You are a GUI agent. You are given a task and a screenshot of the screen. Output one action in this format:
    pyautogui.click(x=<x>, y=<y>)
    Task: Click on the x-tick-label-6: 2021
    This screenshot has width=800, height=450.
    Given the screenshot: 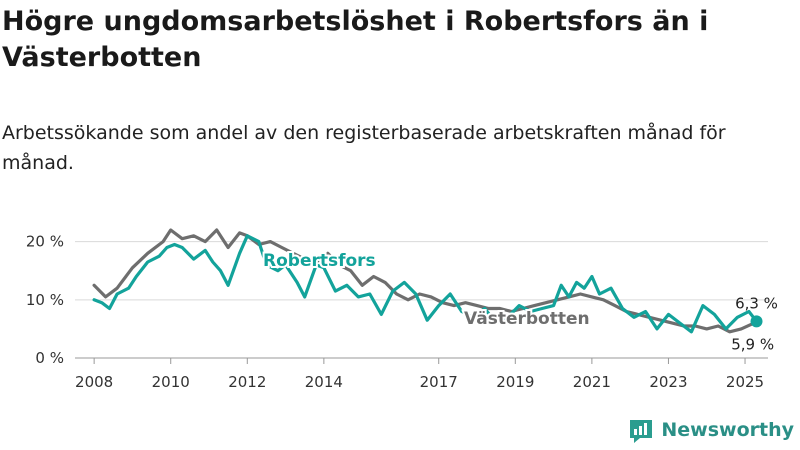 What is the action you would take?
    pyautogui.click(x=592, y=382)
    